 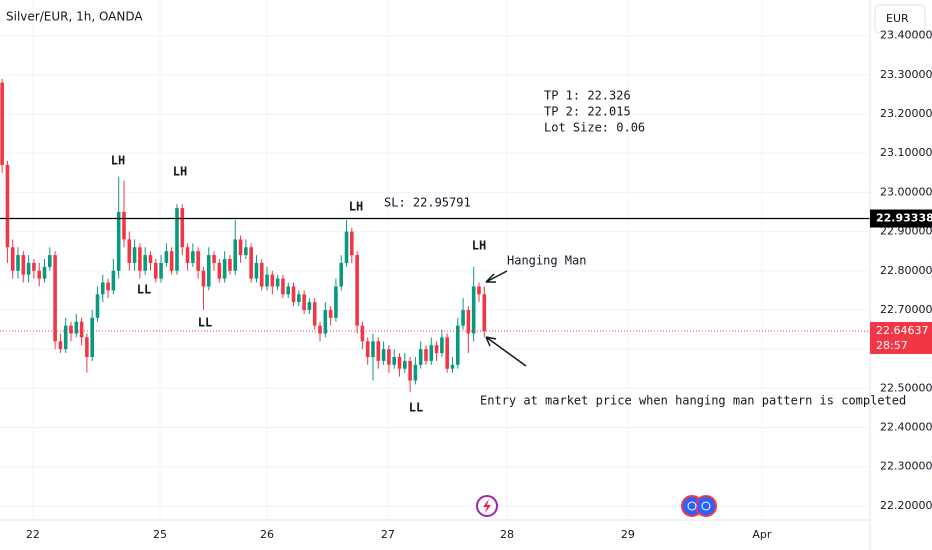 What do you see at coordinates (906, 35) in the screenshot?
I see `y-tick-label: 23.40000` at bounding box center [906, 35].